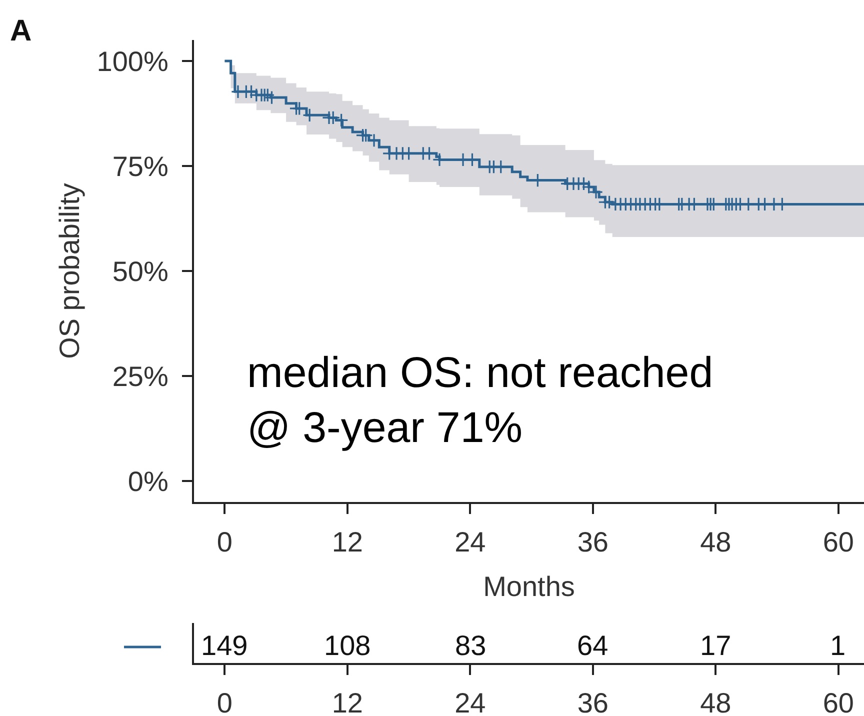 Image resolution: width=864 pixels, height=716 pixels. What do you see at coordinates (347, 645) in the screenshot?
I see `text: 108` at bounding box center [347, 645].